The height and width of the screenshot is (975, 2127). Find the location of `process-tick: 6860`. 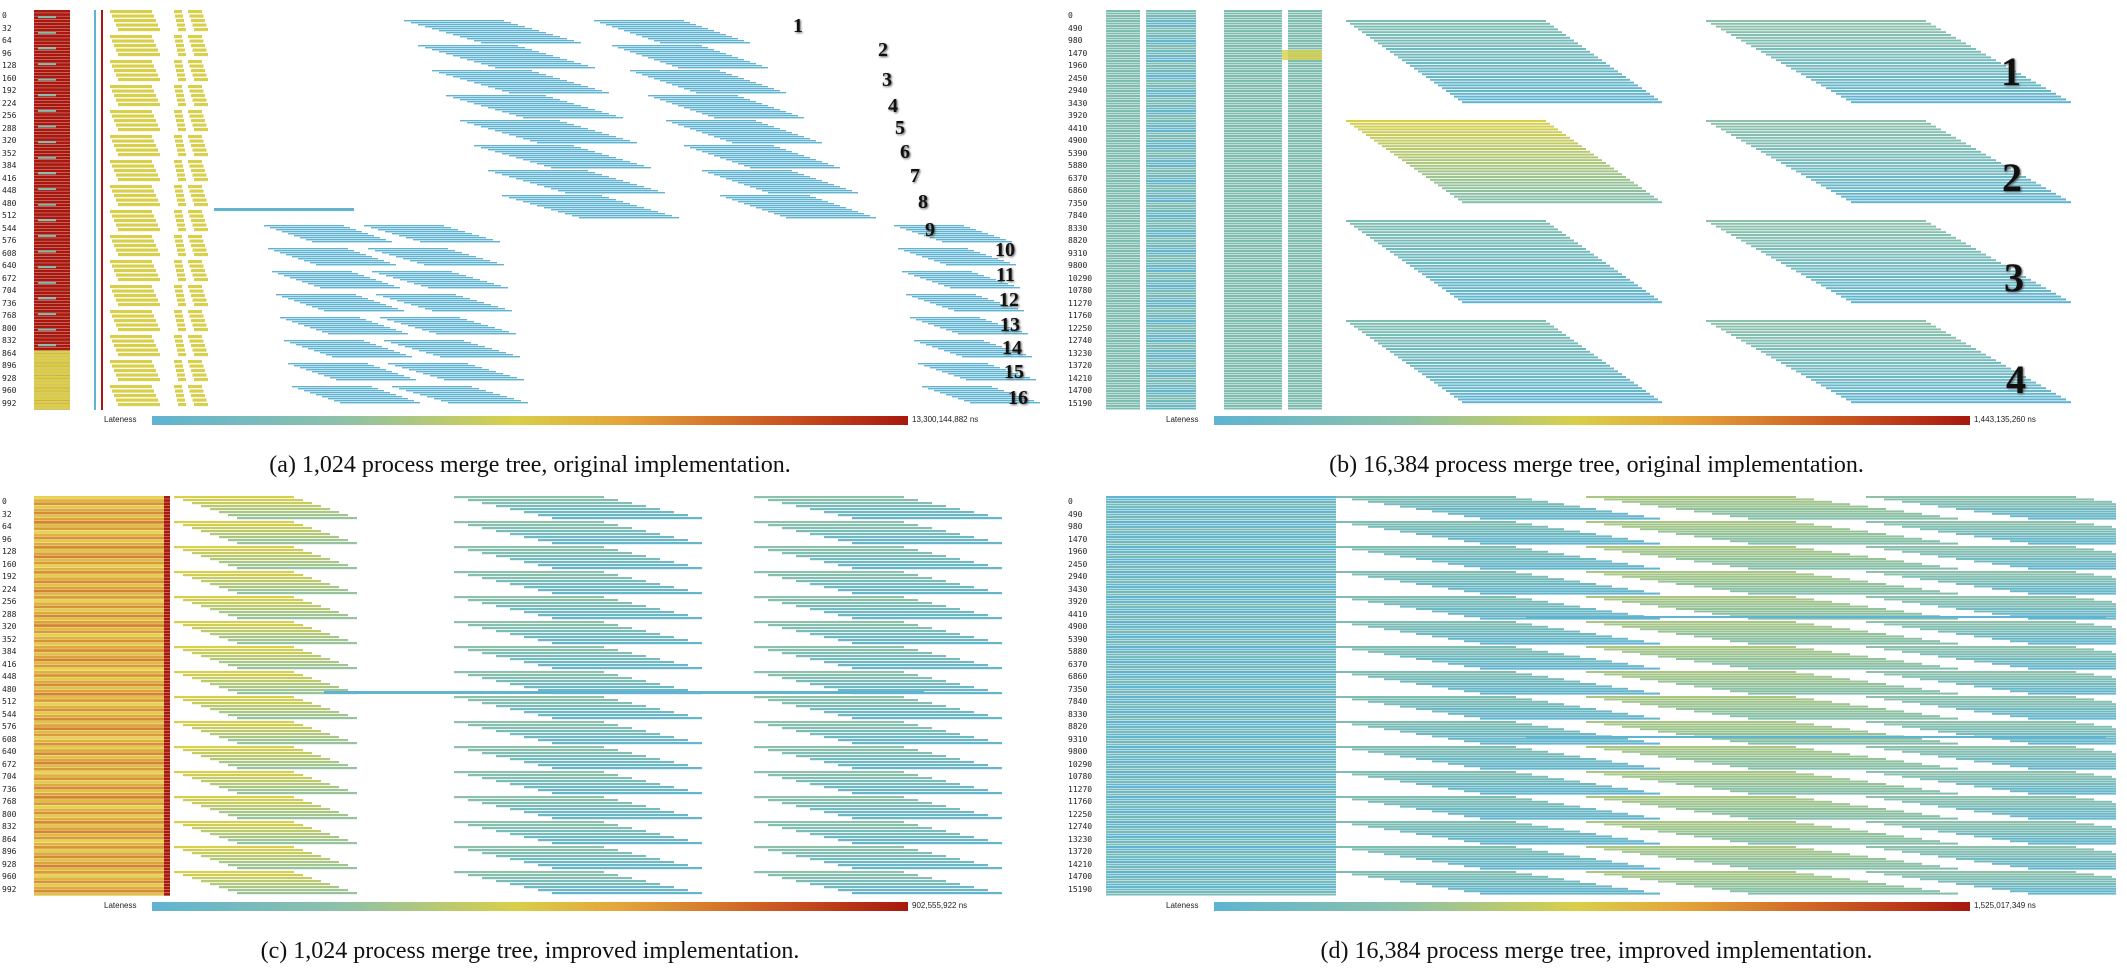

process-tick: 6860 is located at coordinates (1078, 676).